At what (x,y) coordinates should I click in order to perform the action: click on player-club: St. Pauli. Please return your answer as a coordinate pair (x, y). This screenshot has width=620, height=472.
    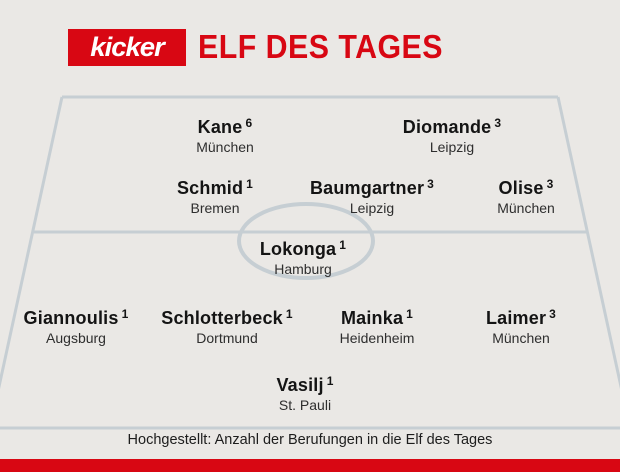
    Looking at the image, I should click on (305, 404).